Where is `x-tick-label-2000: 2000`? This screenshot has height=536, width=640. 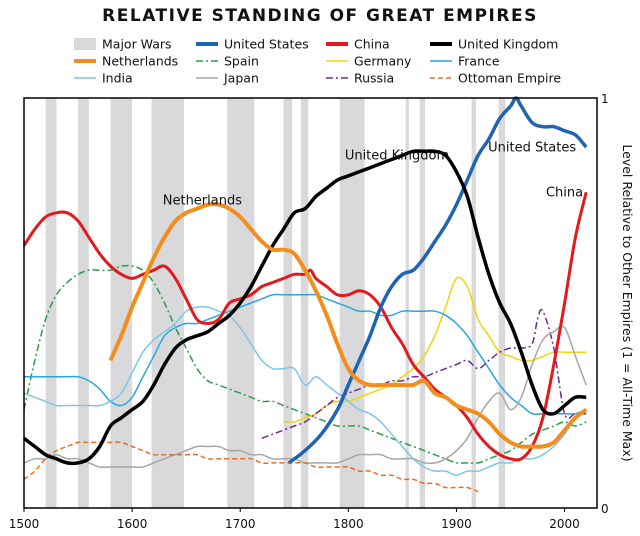 x-tick-label-2000: 2000 is located at coordinates (564, 524).